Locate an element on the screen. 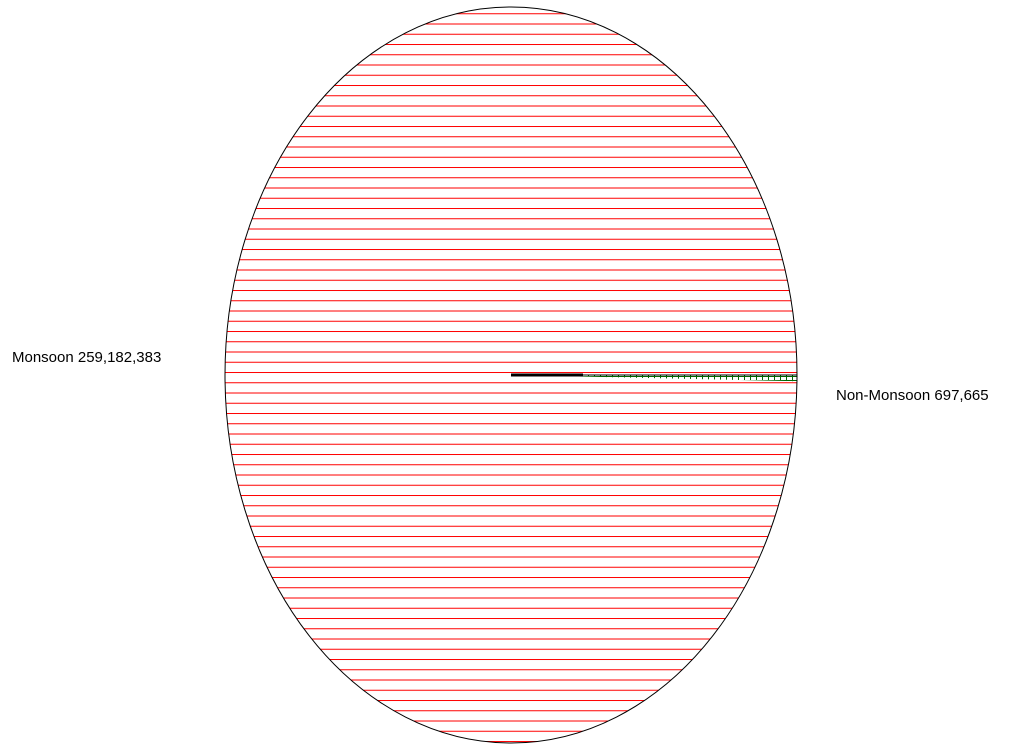 This screenshot has height=744, width=1018. label-non-monsoon: Non-Monsoon 697,665 is located at coordinates (912, 395).